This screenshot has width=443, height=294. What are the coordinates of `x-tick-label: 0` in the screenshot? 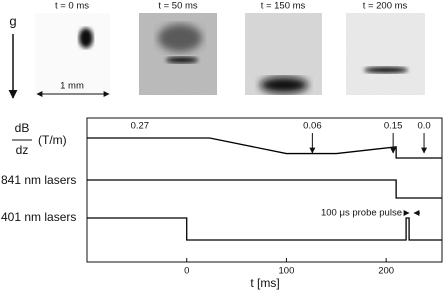 It's located at (186, 271).